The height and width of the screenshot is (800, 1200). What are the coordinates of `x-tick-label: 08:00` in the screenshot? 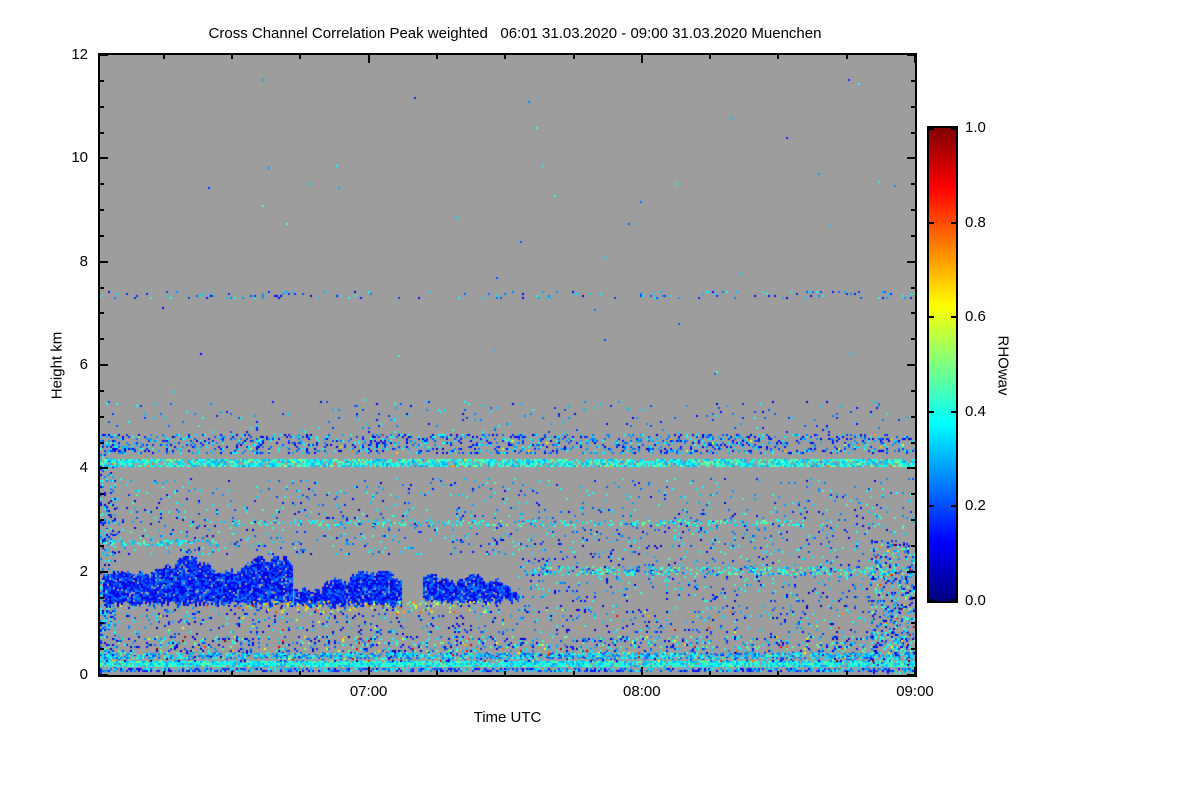 It's located at (642, 691).